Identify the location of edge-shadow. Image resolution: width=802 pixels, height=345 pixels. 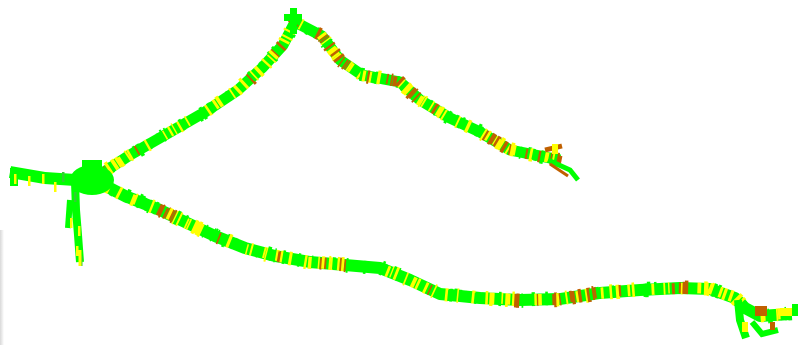
(2, 287).